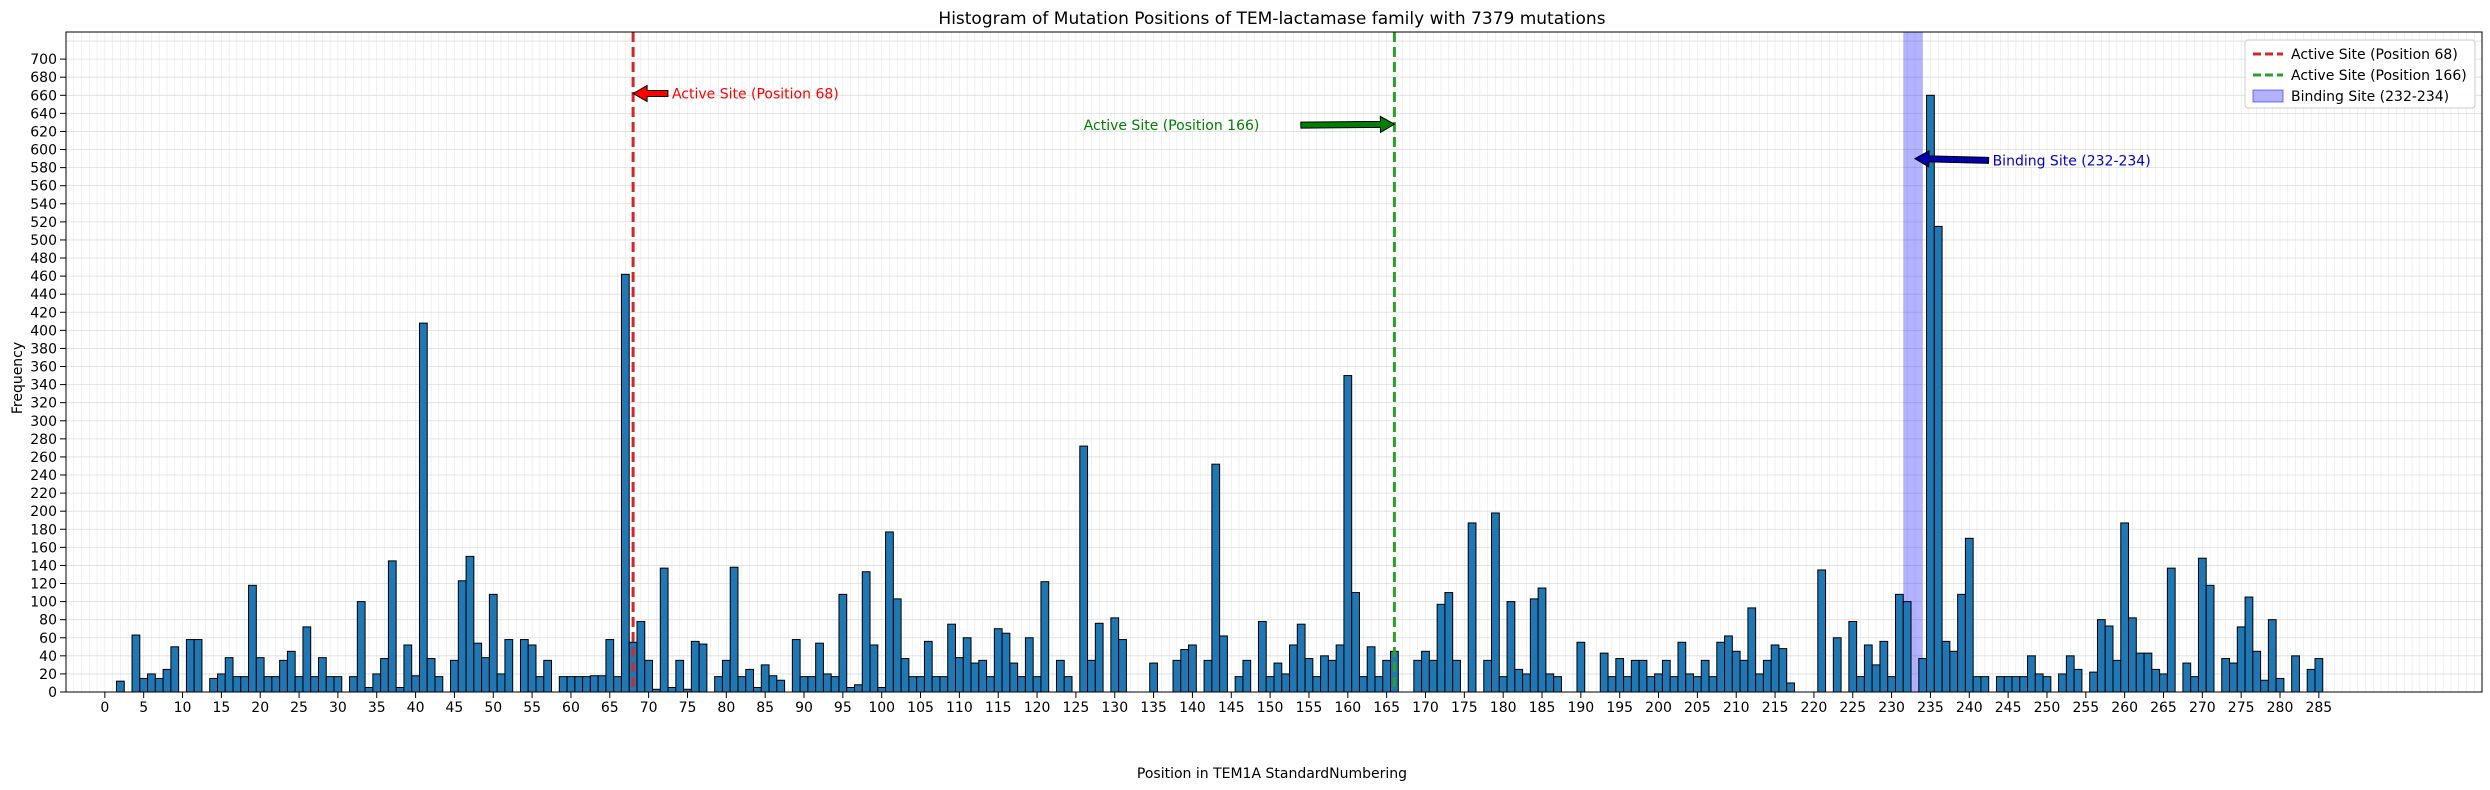  What do you see at coordinates (2241, 708) in the screenshot?
I see `x-tick-label: 275` at bounding box center [2241, 708].